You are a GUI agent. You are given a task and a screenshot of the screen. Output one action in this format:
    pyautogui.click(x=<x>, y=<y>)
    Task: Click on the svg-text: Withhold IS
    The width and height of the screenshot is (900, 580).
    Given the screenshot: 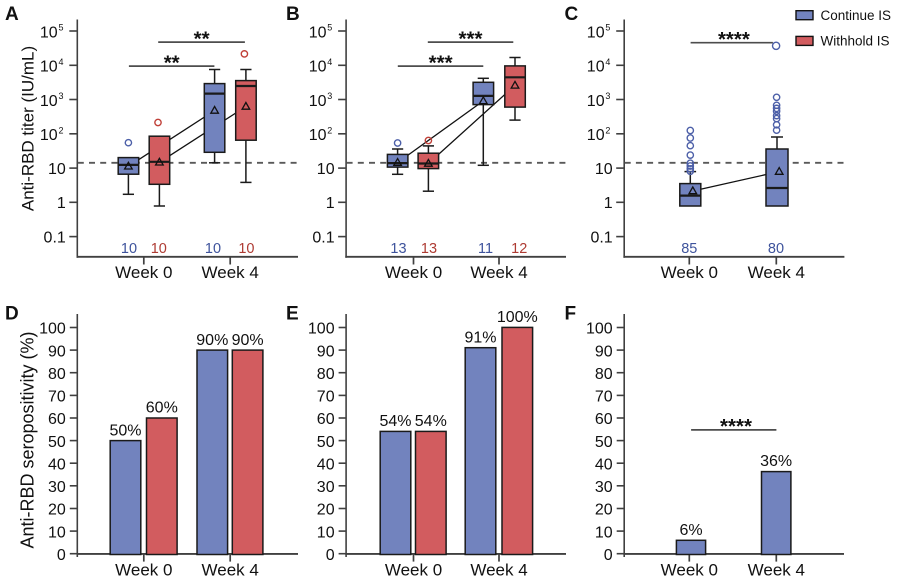 What is the action you would take?
    pyautogui.click(x=855, y=41)
    